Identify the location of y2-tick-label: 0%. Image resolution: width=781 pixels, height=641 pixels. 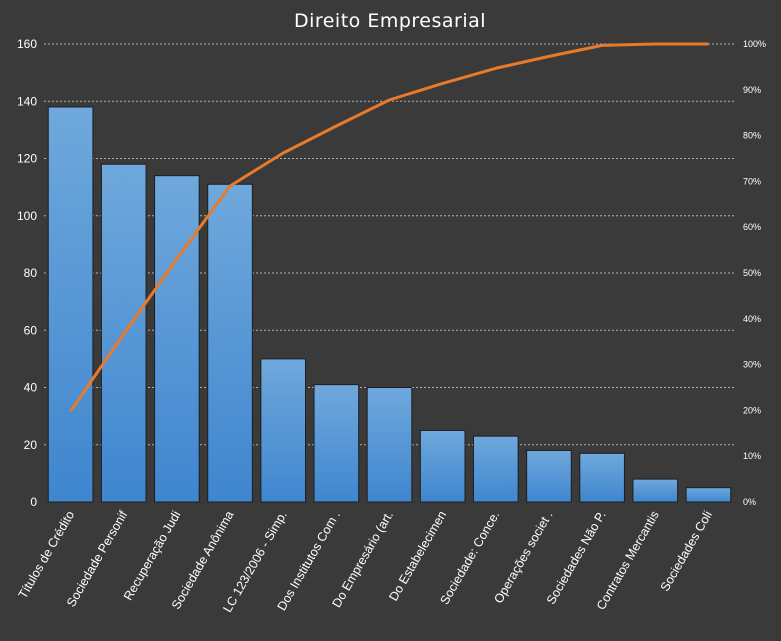
(749, 502).